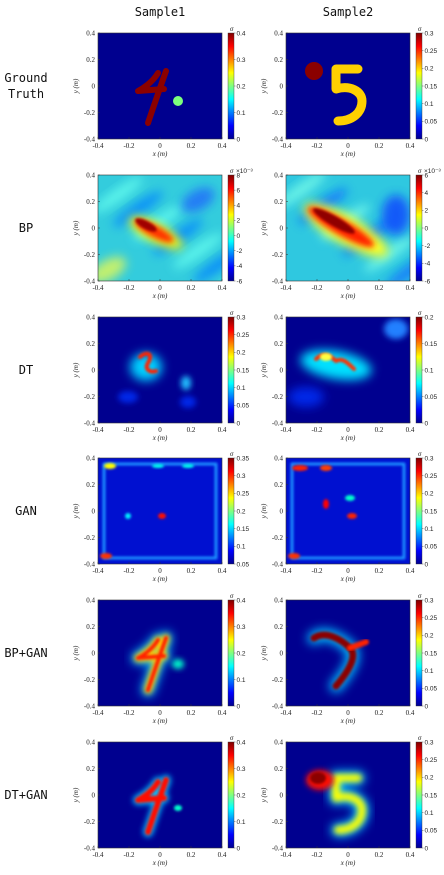  Describe the element at coordinates (239, 190) in the screenshot. I see `colorbar-tick-label: 6` at that location.